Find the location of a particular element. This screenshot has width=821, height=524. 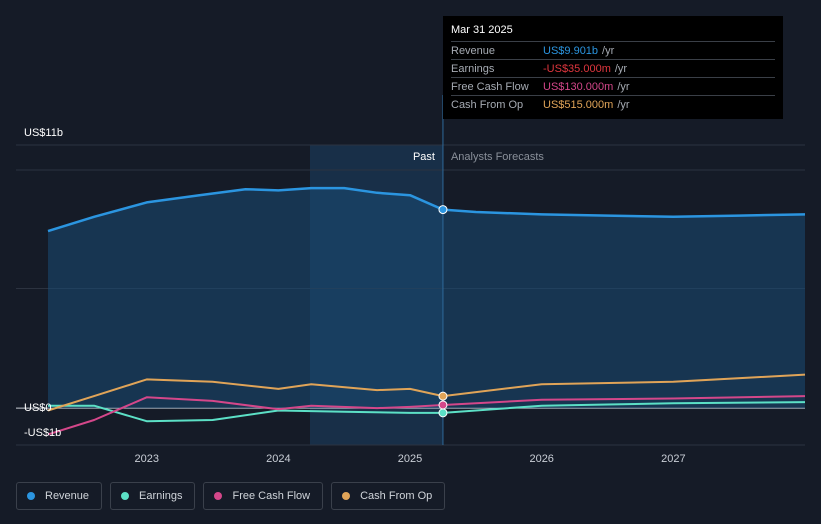

legend-item-revenue: Revenue is located at coordinates (59, 496).